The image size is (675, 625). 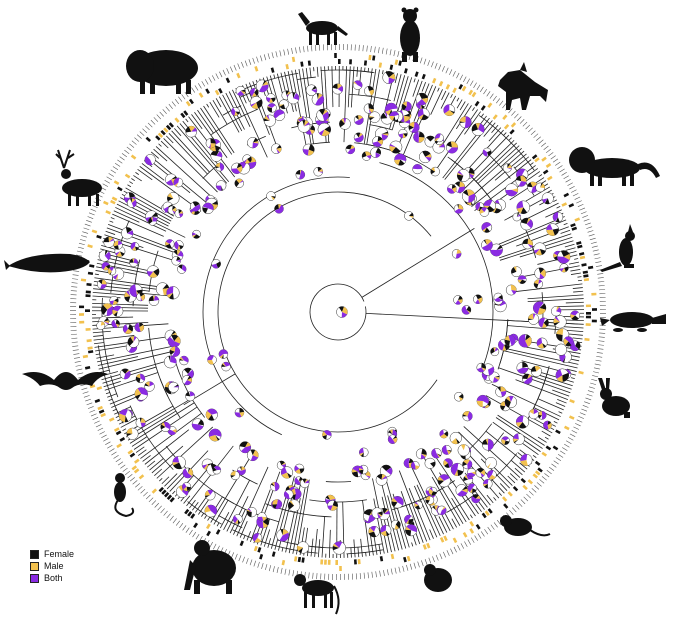 What do you see at coordinates (506, 143) in the screenshot?
I see `branch-arc` at bounding box center [506, 143].